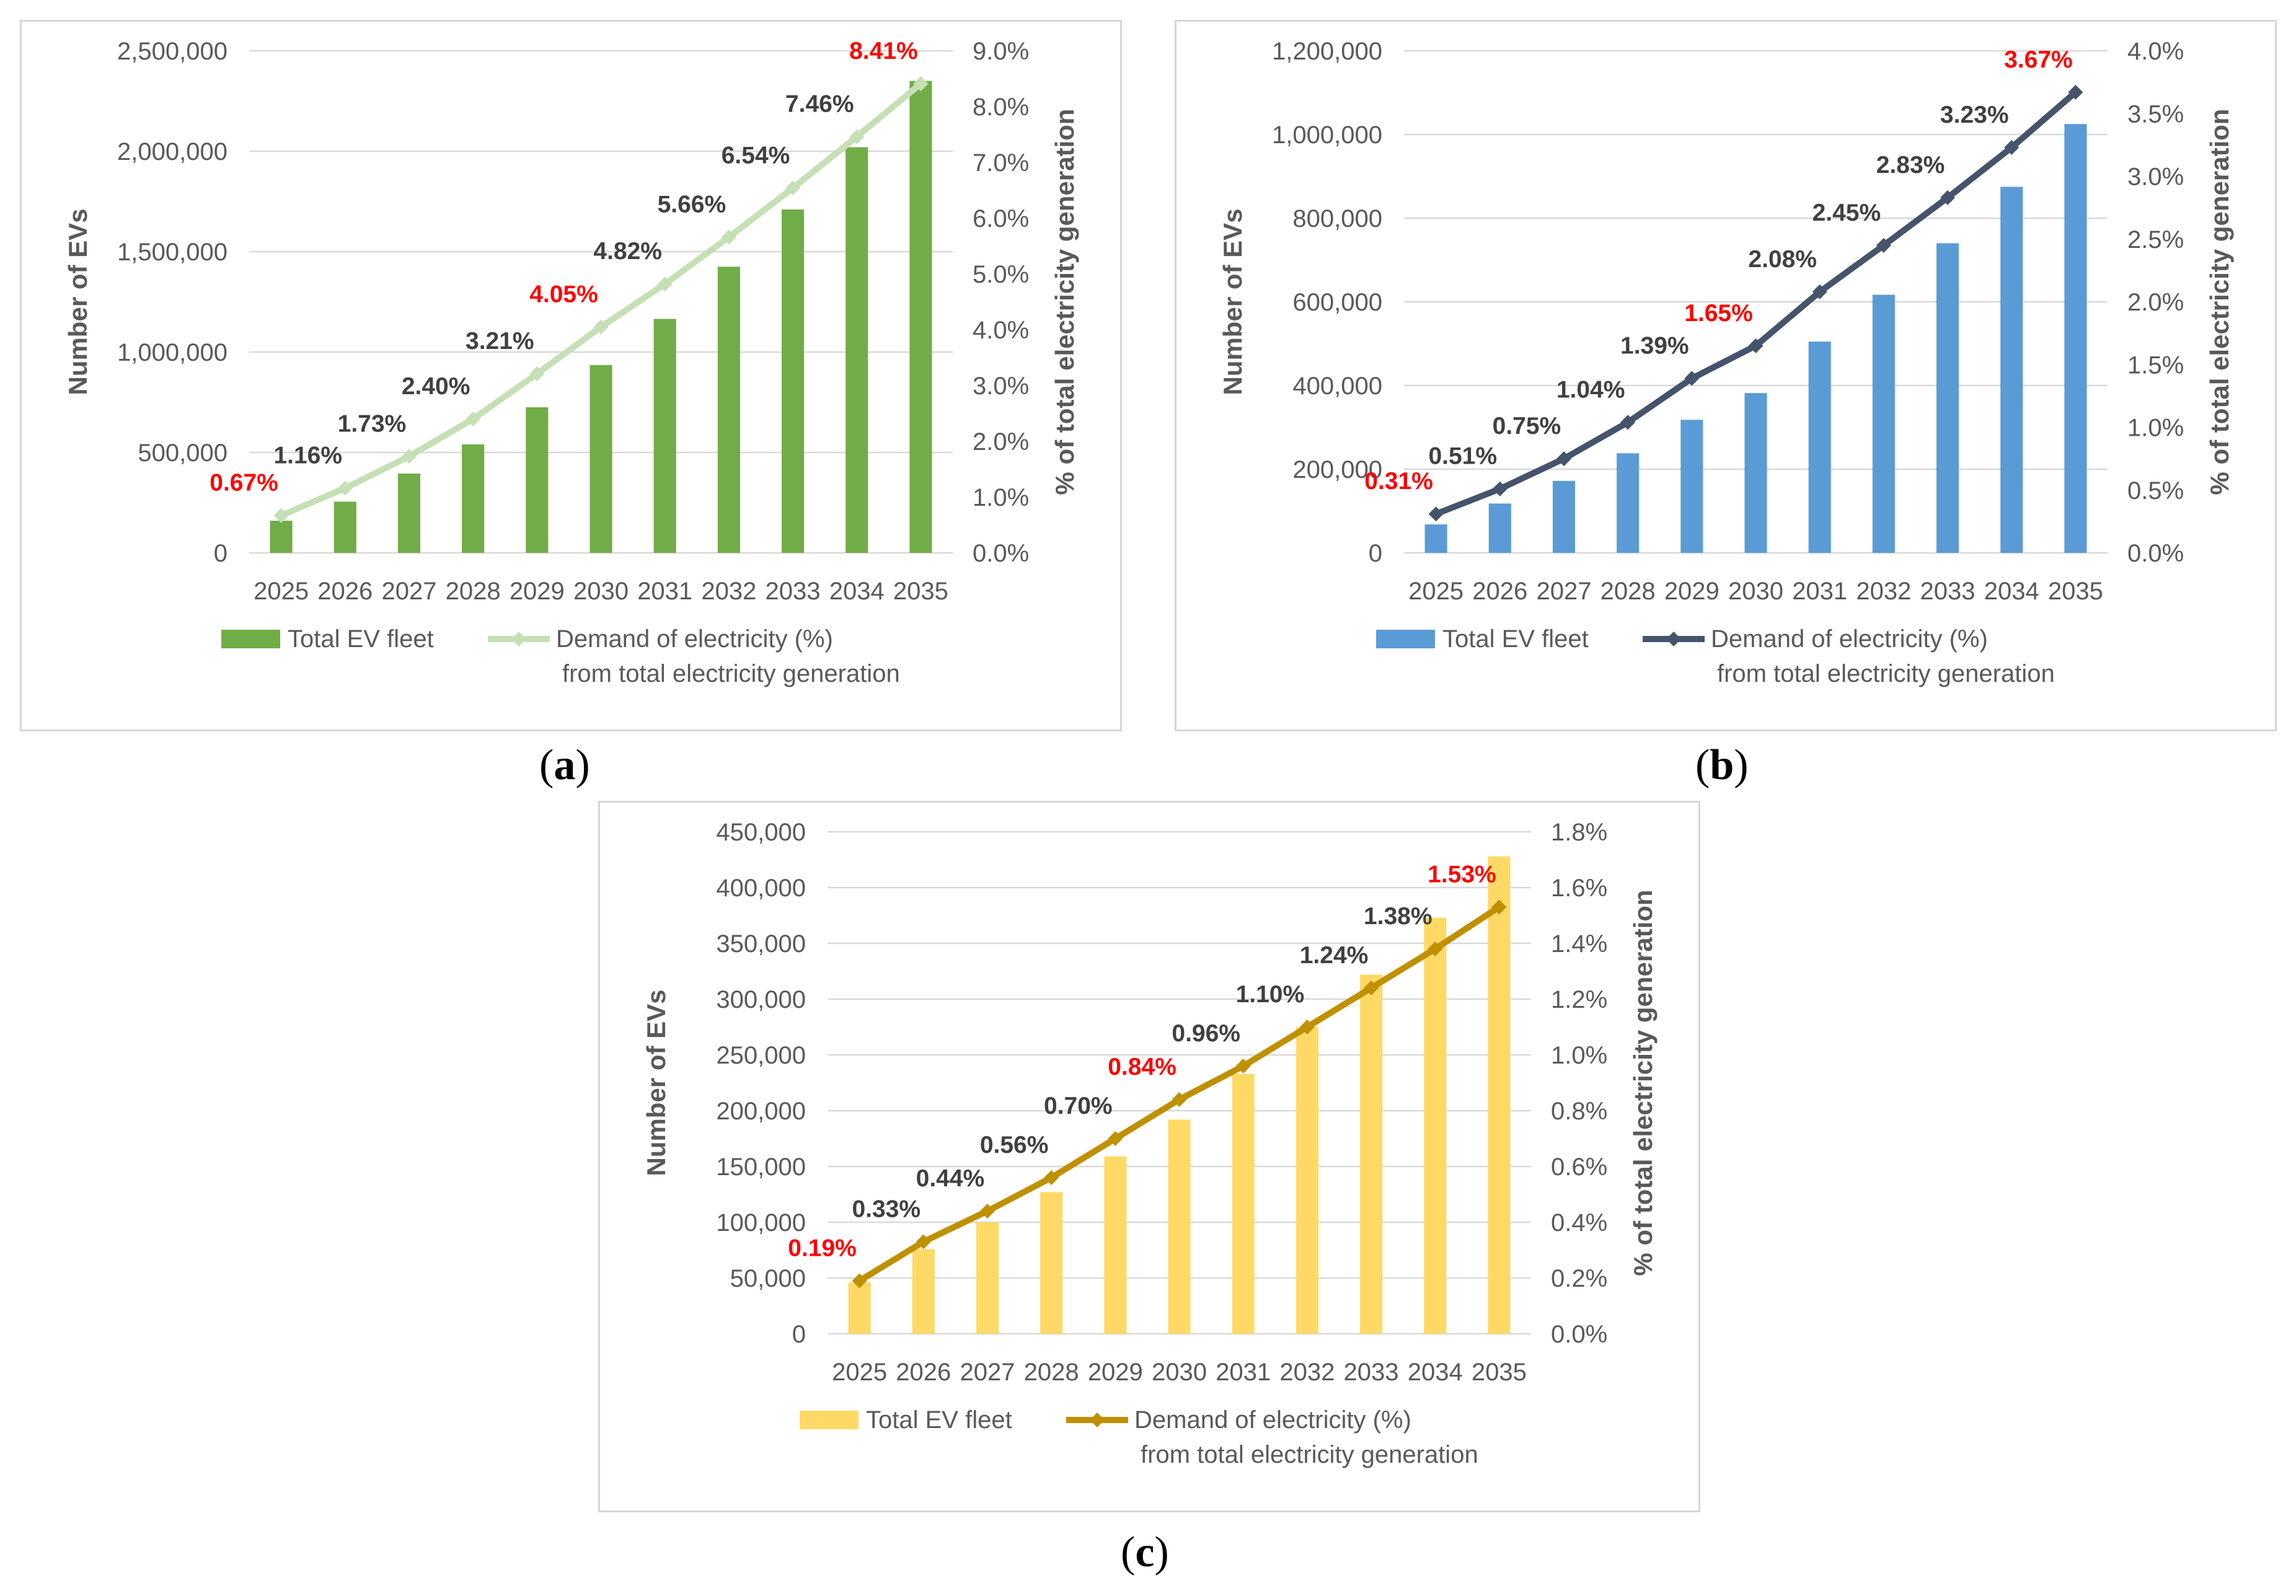  Describe the element at coordinates (2012, 370) in the screenshot. I see `bar-2034` at that location.